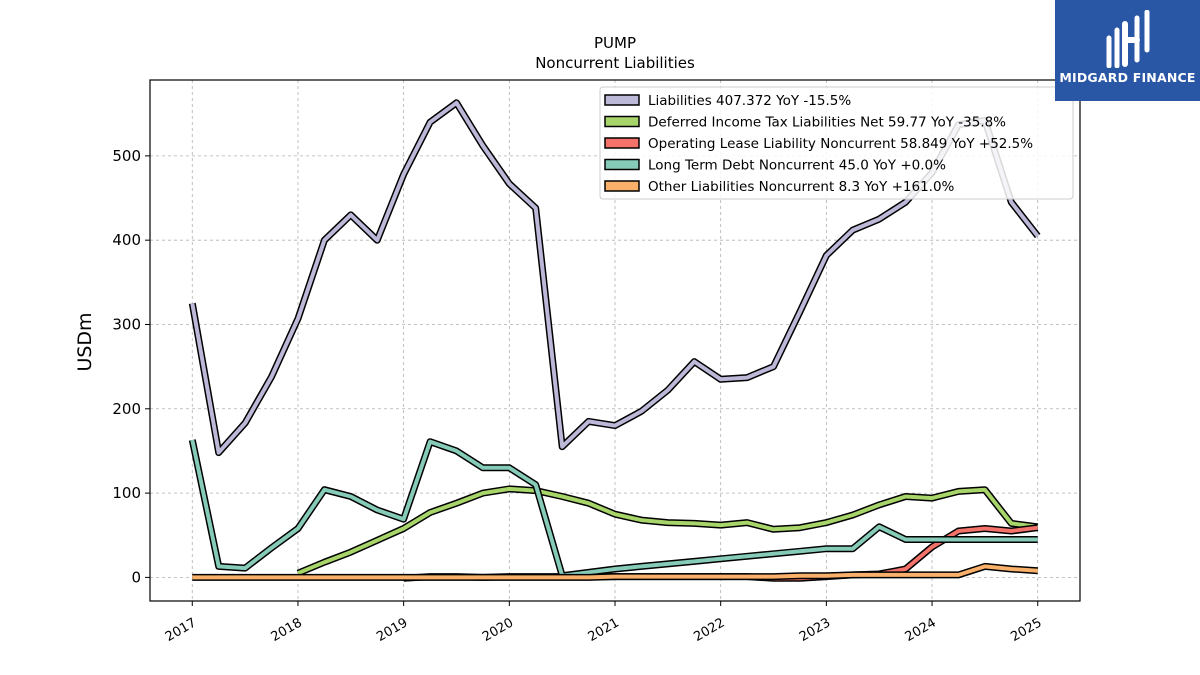 The image size is (1200, 675). I want to click on x-tick-label: 2022, so click(709, 630).